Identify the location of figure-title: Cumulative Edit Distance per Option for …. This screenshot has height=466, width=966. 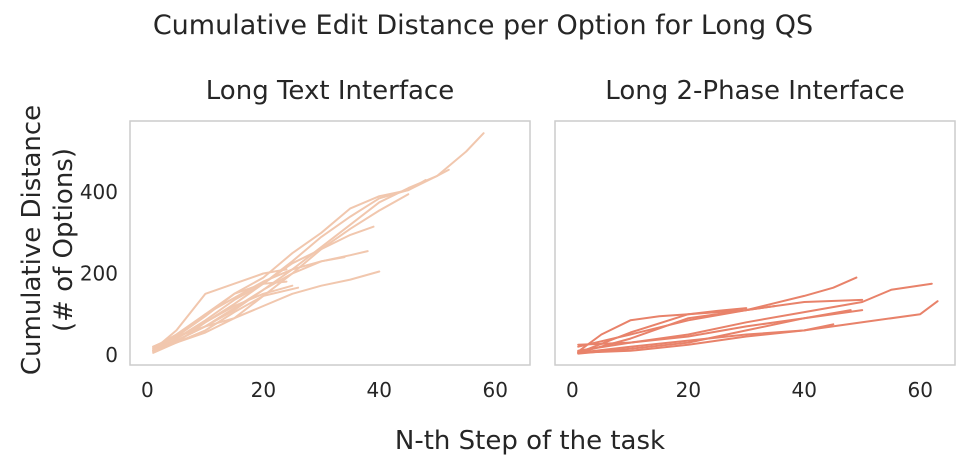
(483, 25).